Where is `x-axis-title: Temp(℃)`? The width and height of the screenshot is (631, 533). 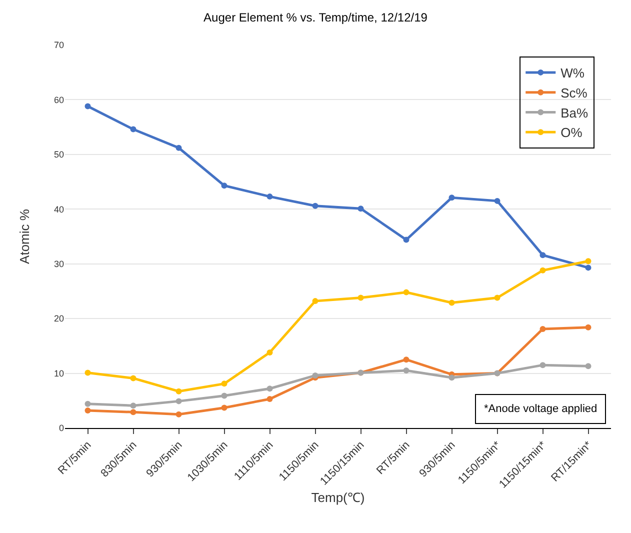
x-axis-title: Temp(℃) is located at coordinates (338, 497).